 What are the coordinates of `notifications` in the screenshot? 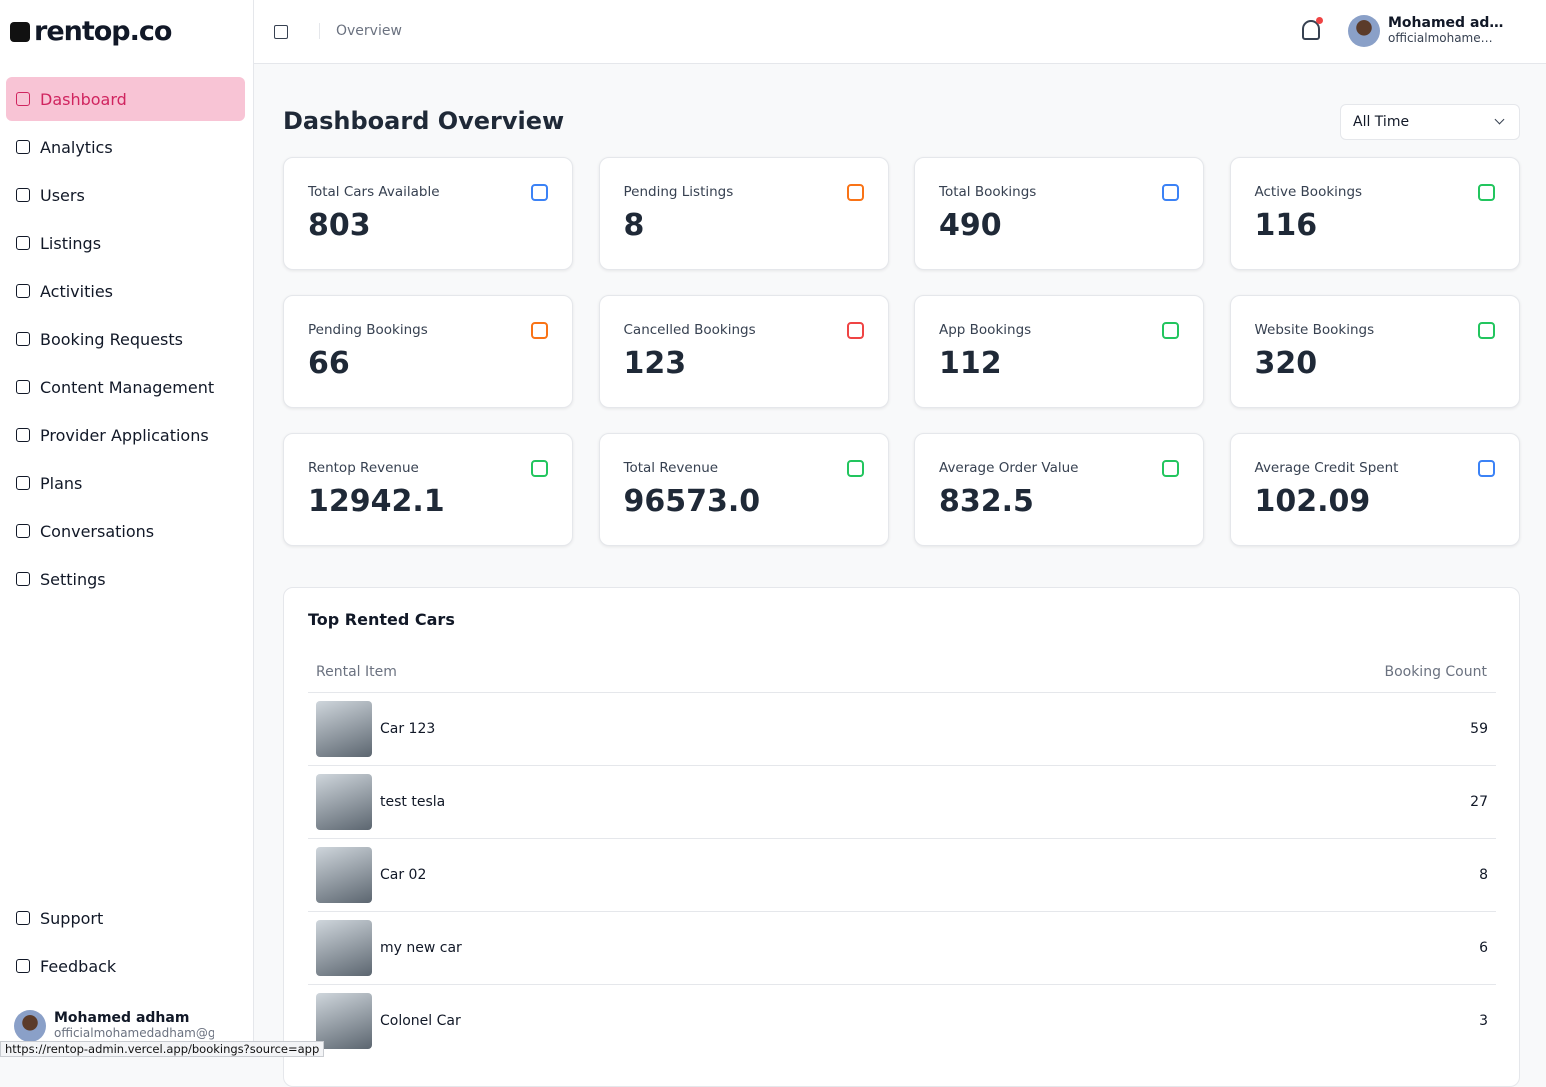 It's located at (1312, 28).